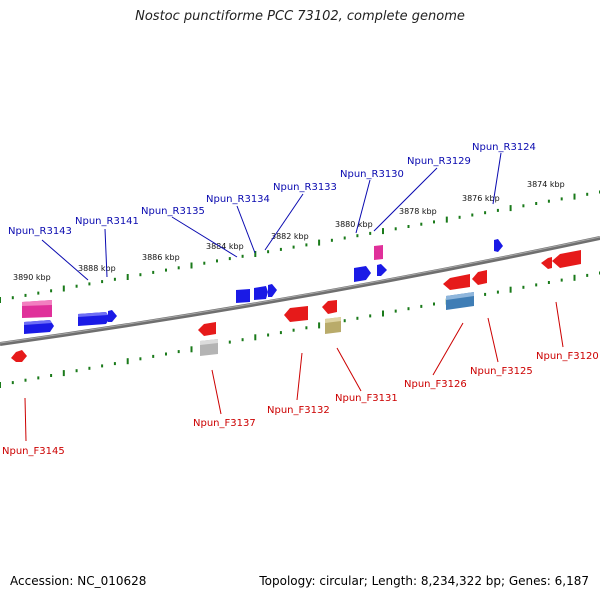 Image resolution: width=600 pixels, height=600 pixels. I want to click on gene-label-forward: Npun_F3131, so click(366, 398).